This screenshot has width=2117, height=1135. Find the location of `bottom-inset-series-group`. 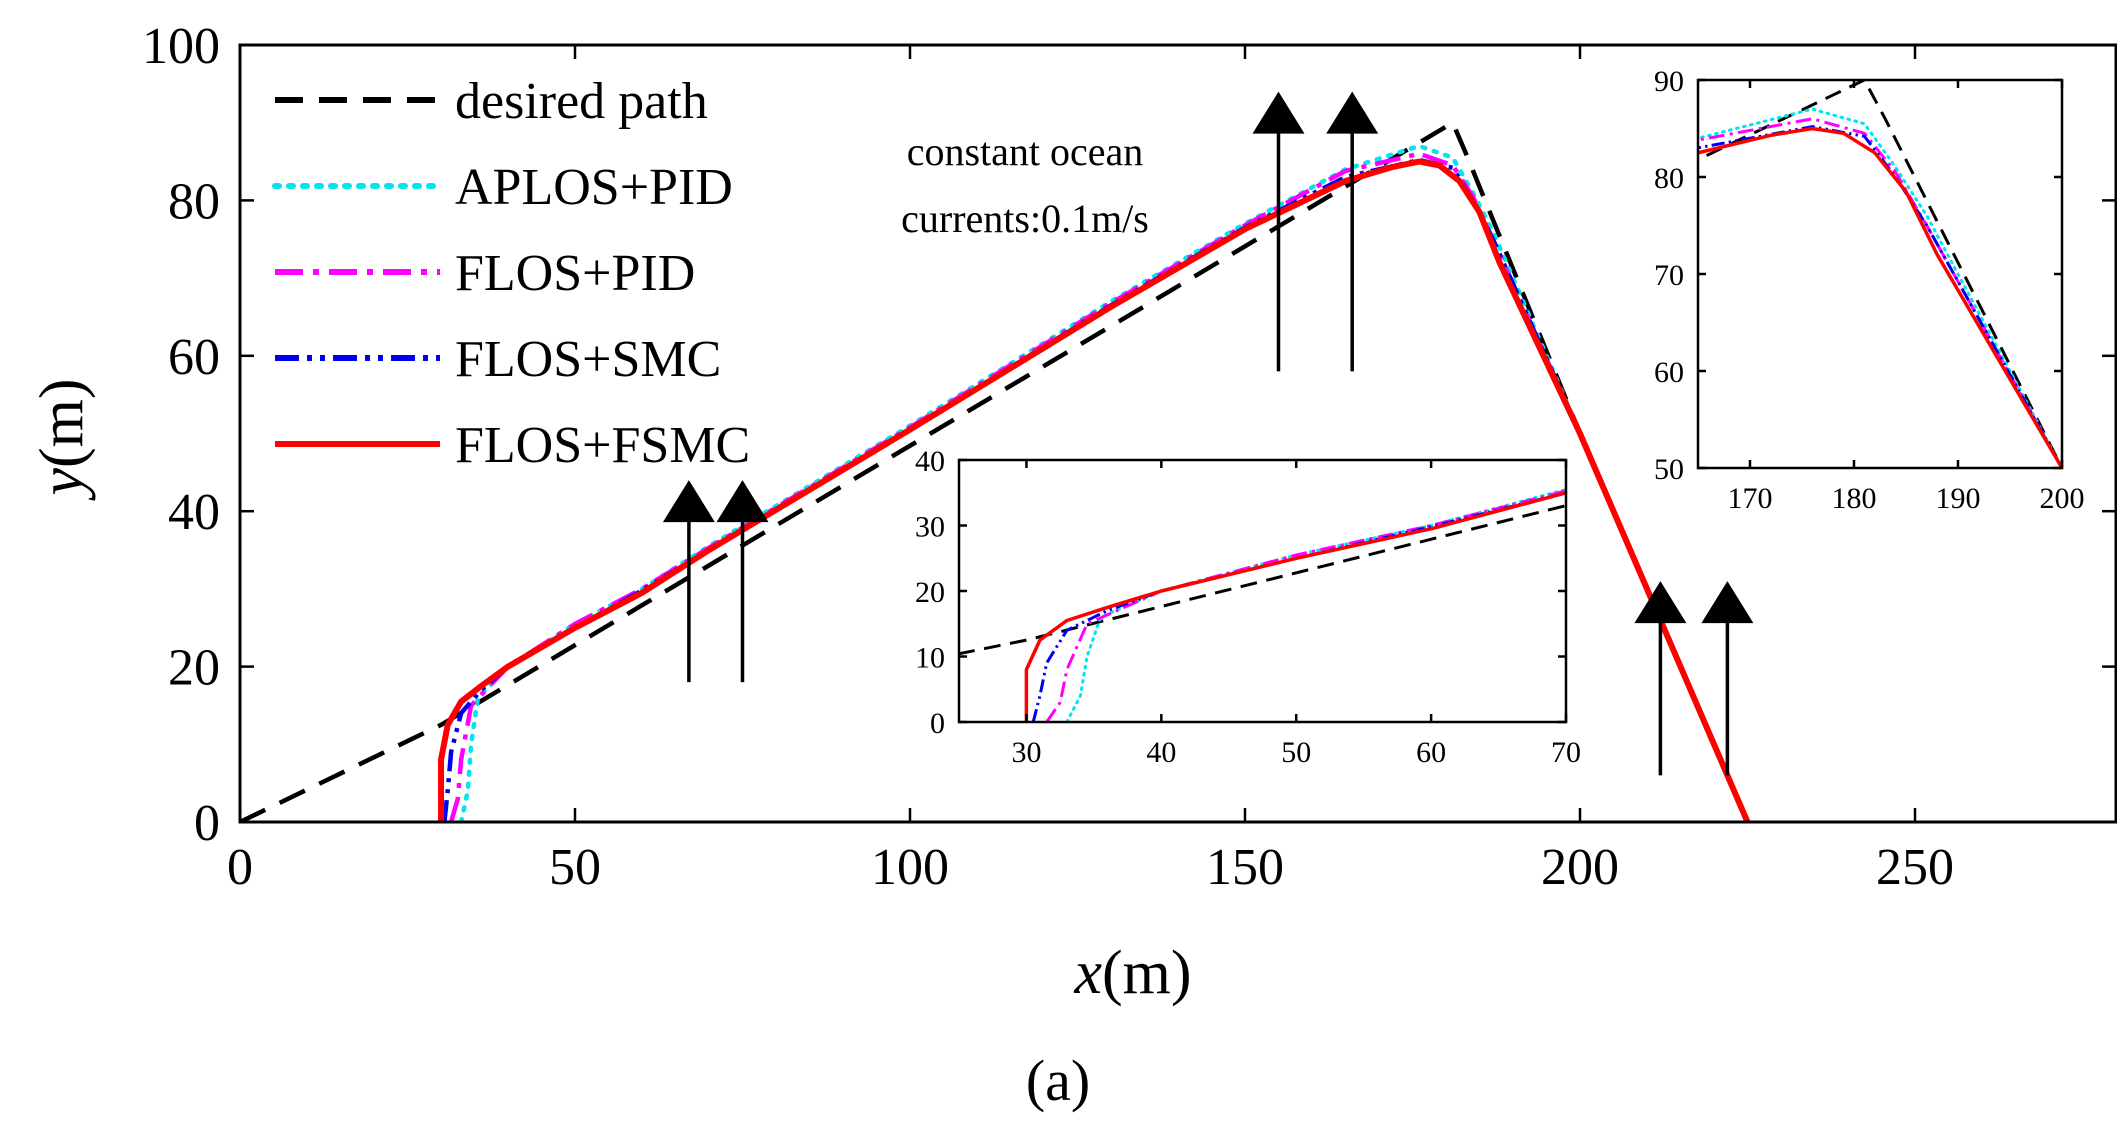

bottom-inset-series-group is located at coordinates (1262, 604).